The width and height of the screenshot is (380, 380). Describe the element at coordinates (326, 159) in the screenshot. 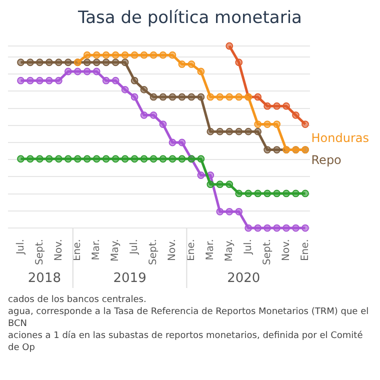

I see `series-label: Repo` at that location.